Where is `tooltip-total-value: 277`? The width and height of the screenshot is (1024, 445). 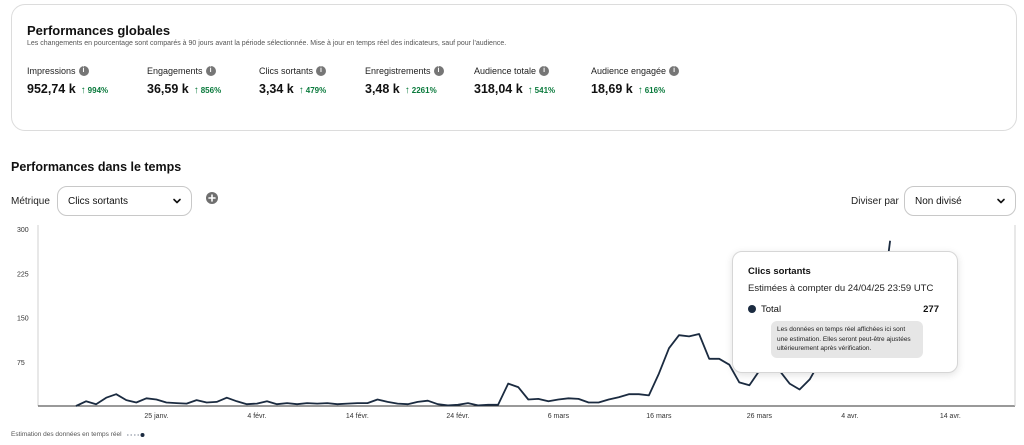
tooltip-total-value: 277 is located at coordinates (931, 309).